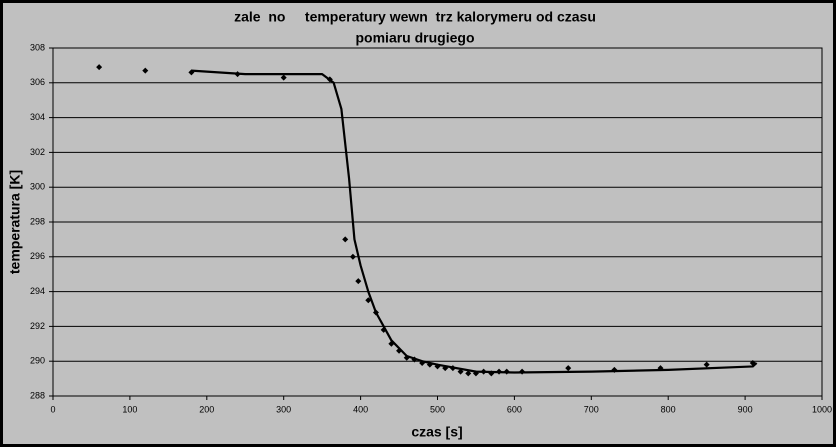  Describe the element at coordinates (436, 432) in the screenshot. I see `x-axis-label: czas [s]` at that location.